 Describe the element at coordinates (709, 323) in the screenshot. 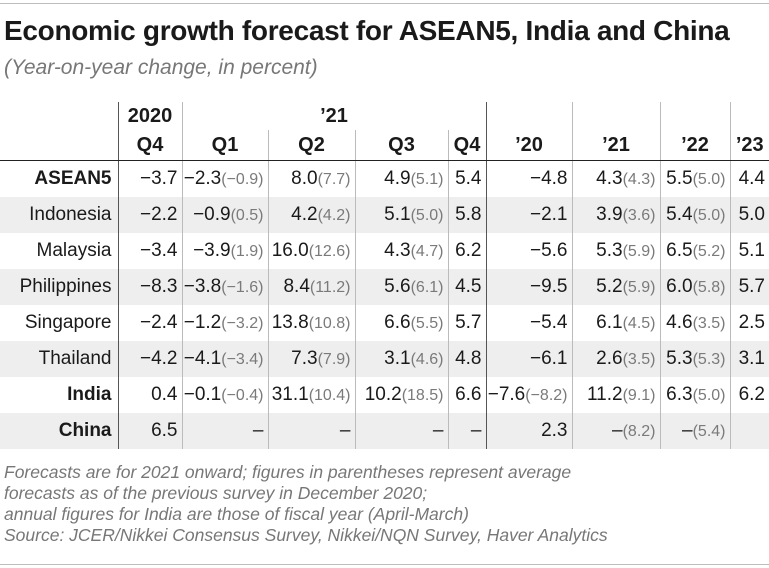

I see `cell-previous-forecast: (3.5)` at that location.